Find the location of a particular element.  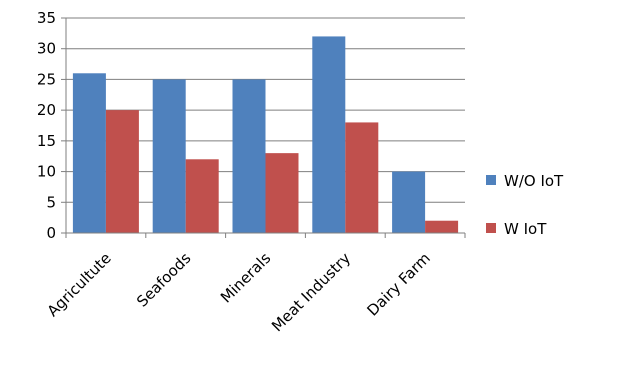

y-tick-label: 15 is located at coordinates (46, 141).